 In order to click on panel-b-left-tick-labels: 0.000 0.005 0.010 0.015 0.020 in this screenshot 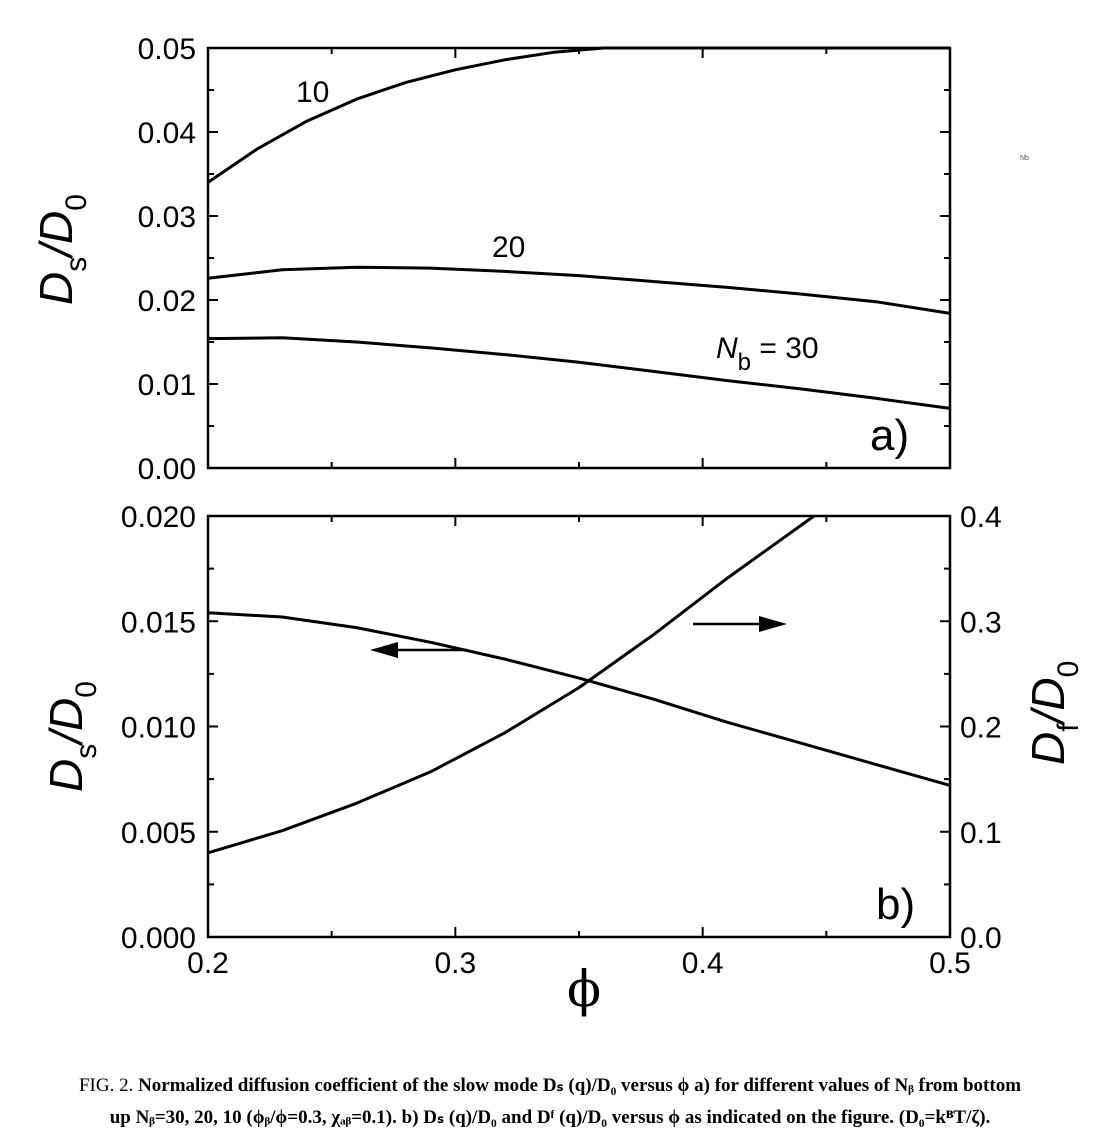, I will do `click(158, 728)`.